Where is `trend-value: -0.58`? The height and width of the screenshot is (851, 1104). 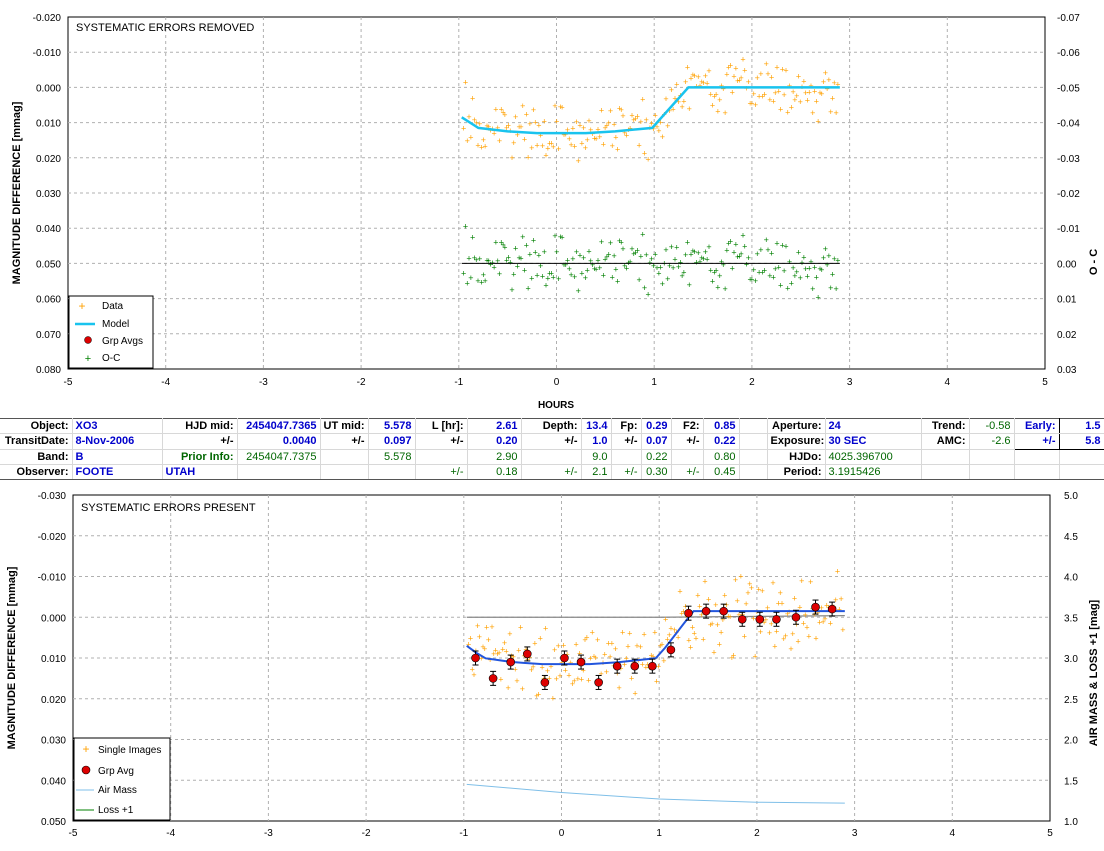
trend-value: -0.58 is located at coordinates (992, 426).